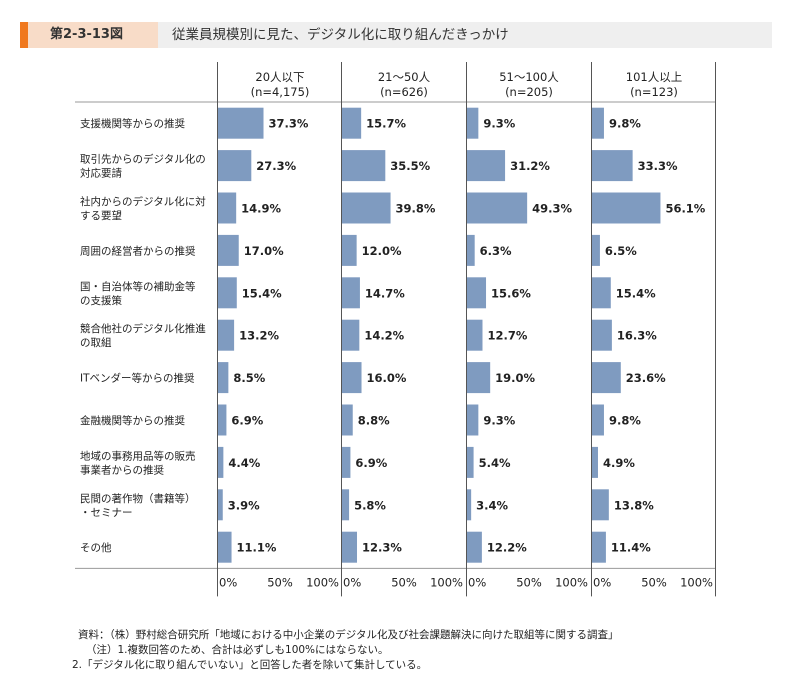 The width and height of the screenshot is (789, 692). I want to click on series-name: 51～100人, so click(529, 77).